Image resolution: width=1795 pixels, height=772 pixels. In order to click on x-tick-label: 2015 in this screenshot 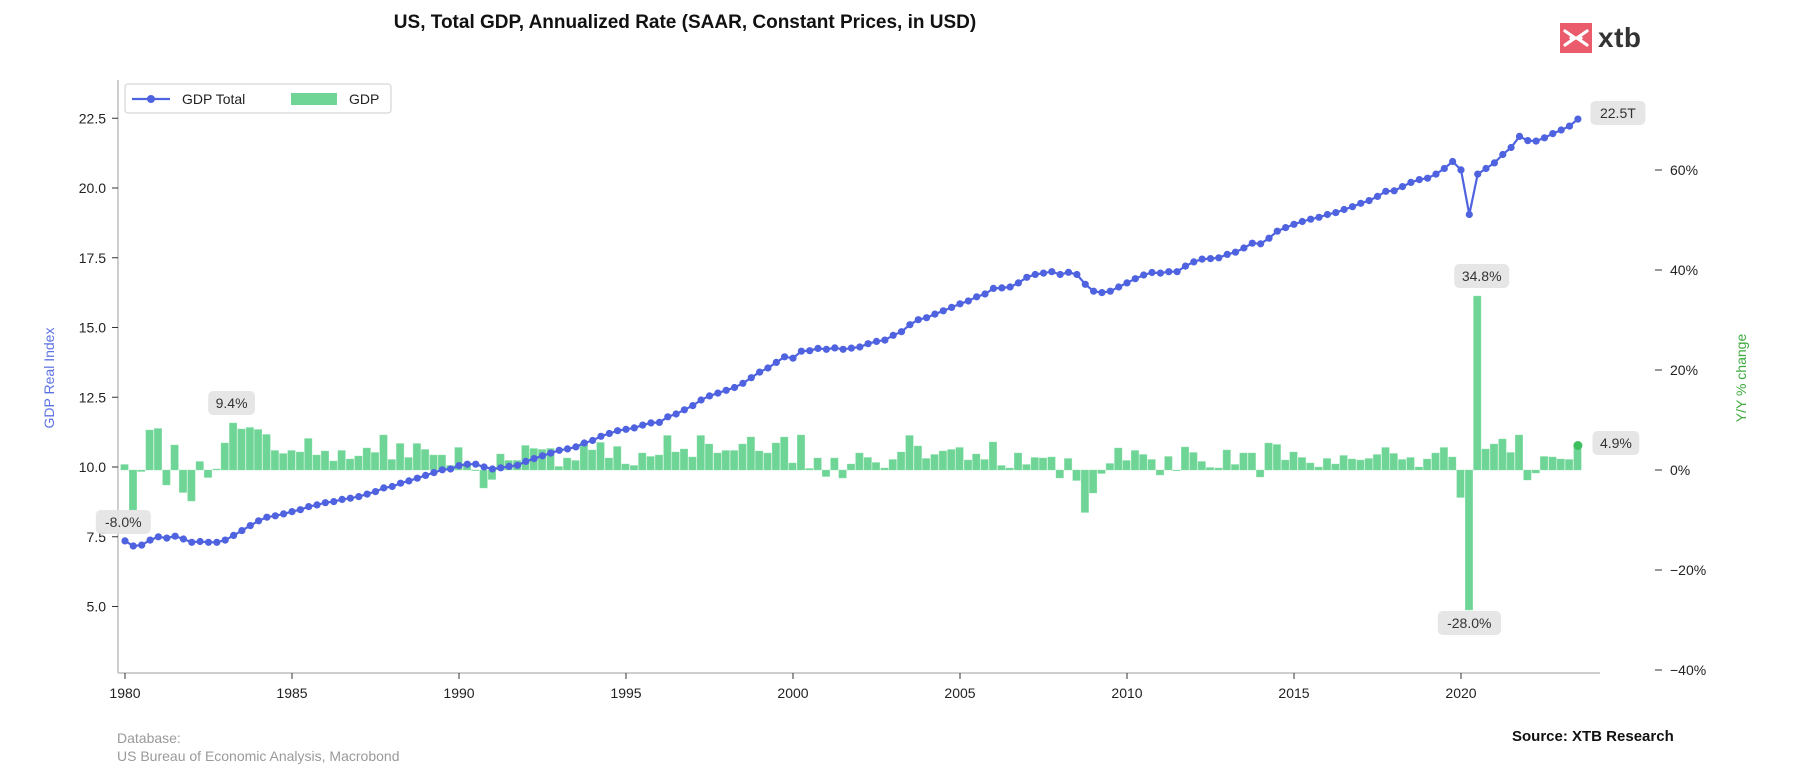, I will do `click(1293, 693)`.